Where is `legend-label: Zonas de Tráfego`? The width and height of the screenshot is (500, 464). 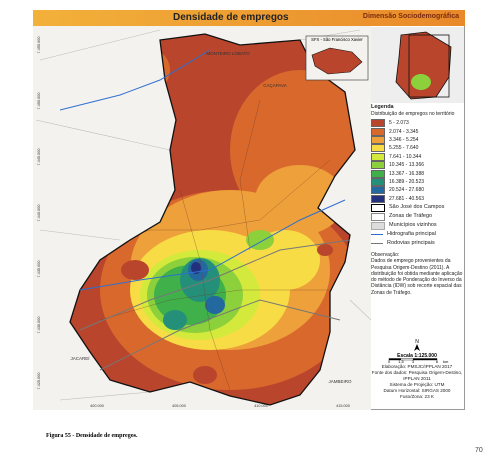 legend-label: Zonas de Tráfego is located at coordinates (411, 216).